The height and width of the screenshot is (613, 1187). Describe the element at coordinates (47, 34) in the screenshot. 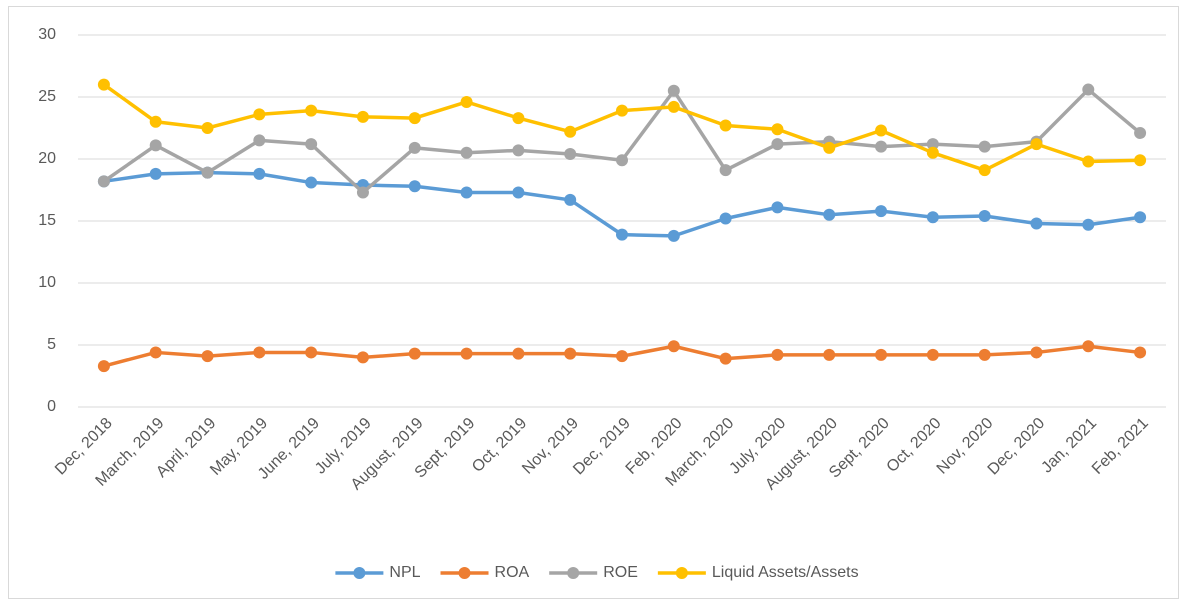

I see `y-tick-label: 30` at that location.